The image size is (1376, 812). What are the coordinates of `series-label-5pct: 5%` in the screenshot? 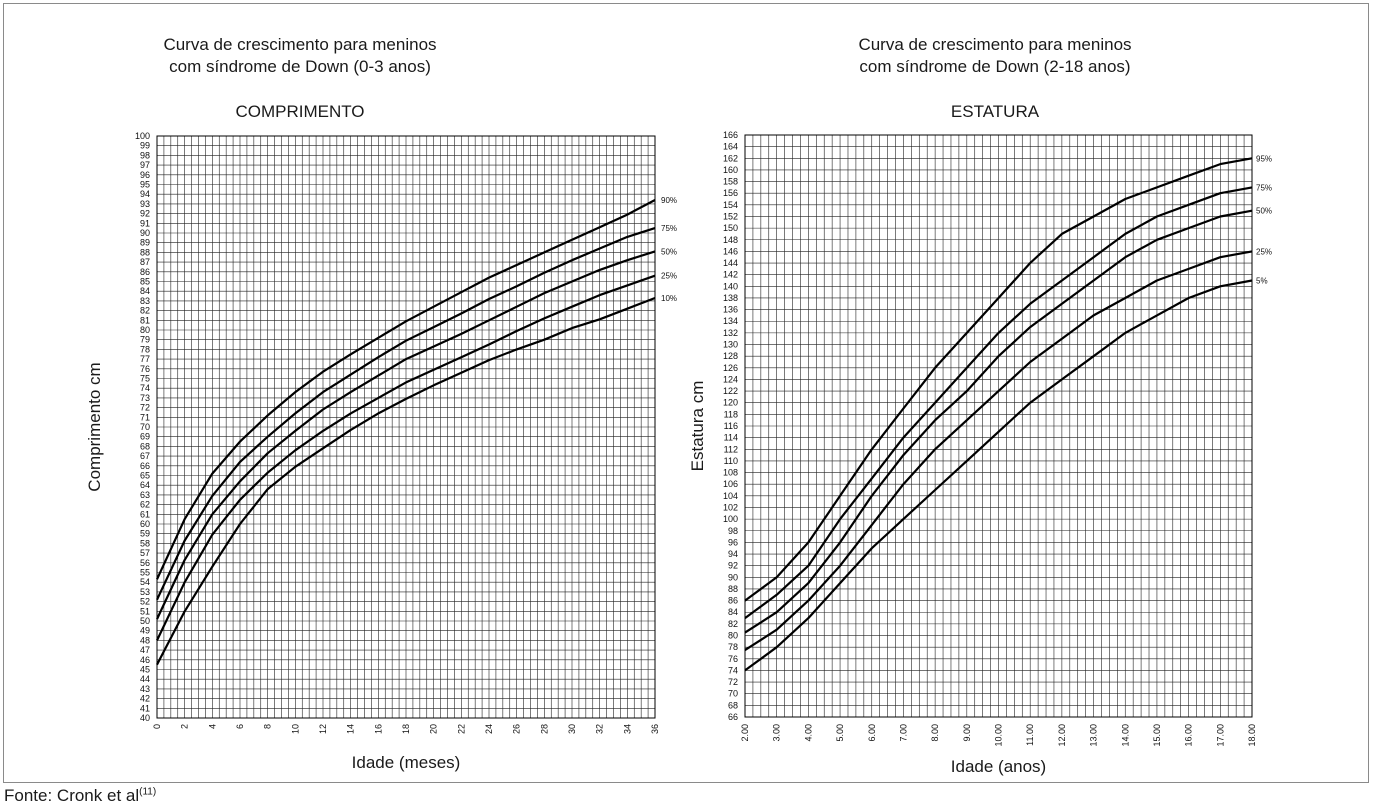 It's located at (1262, 281).